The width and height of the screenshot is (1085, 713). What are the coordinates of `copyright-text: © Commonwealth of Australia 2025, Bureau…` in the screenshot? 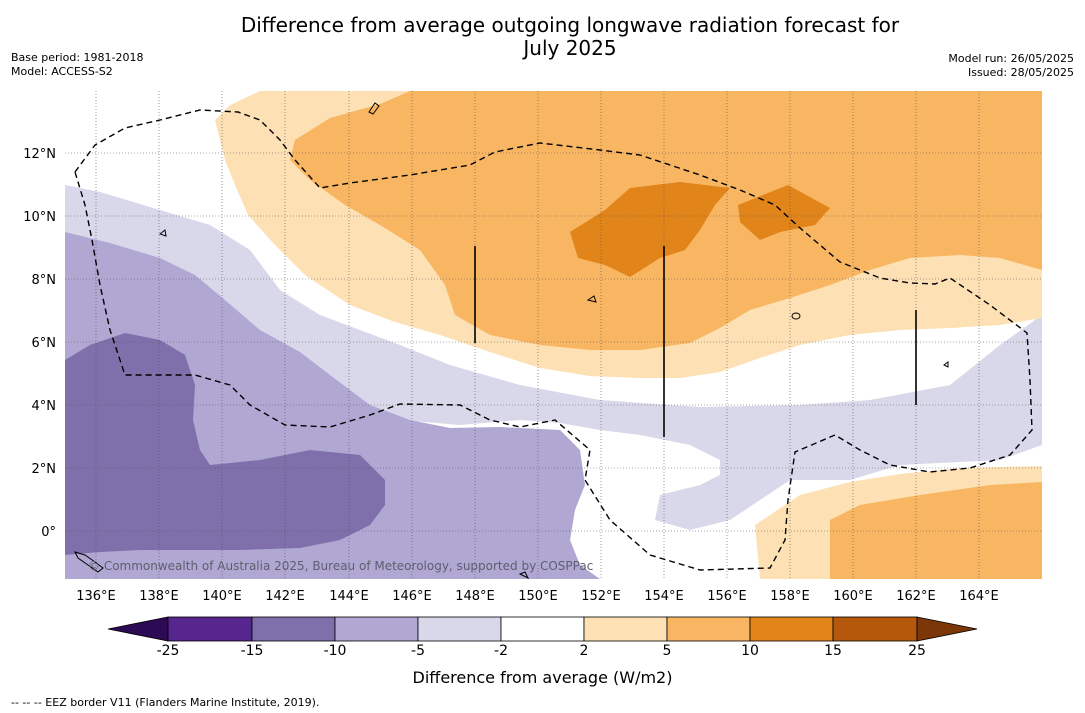 It's located at (340, 566).